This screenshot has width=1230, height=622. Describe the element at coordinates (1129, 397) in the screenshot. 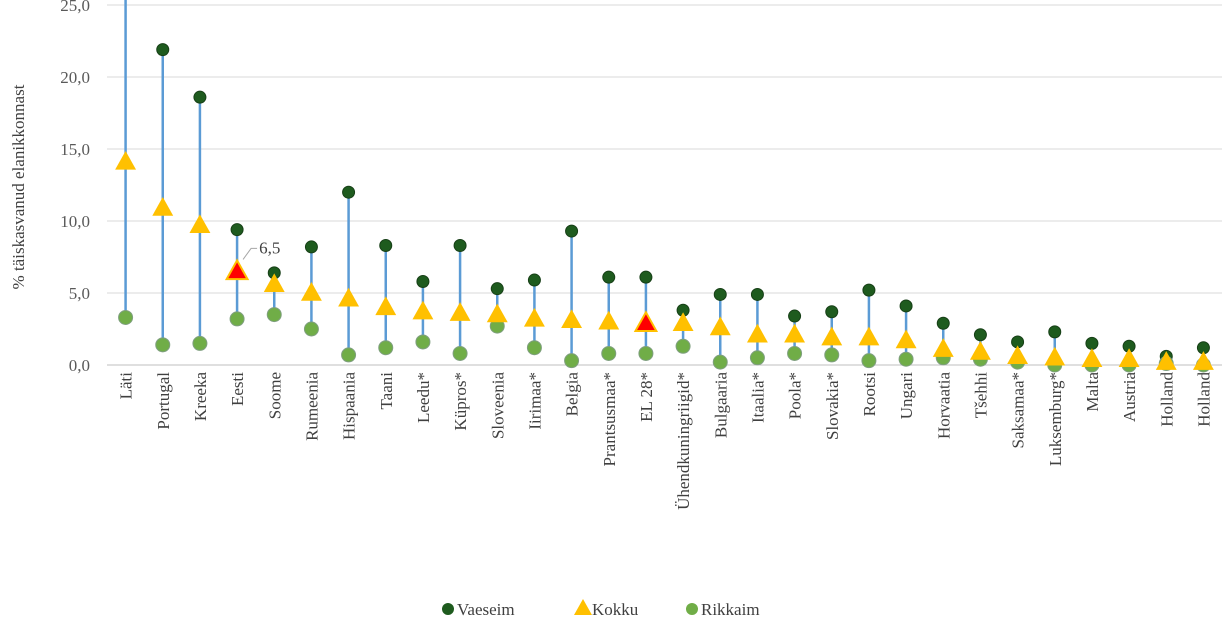

I see `x-tick-label: Austria` at that location.